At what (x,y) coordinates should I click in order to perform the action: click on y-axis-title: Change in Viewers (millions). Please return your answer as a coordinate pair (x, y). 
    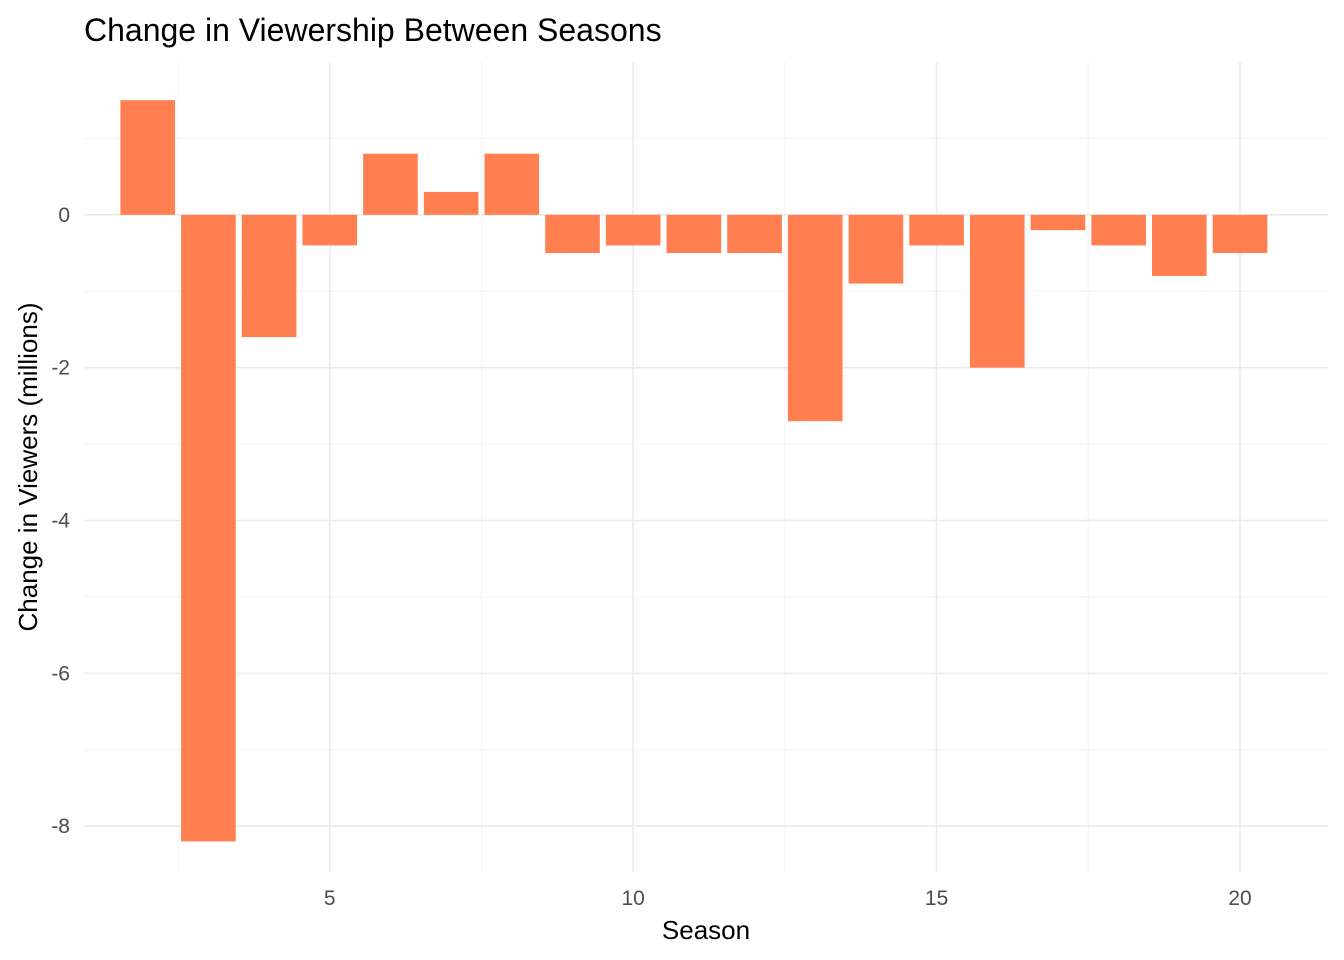
    Looking at the image, I should click on (28, 467).